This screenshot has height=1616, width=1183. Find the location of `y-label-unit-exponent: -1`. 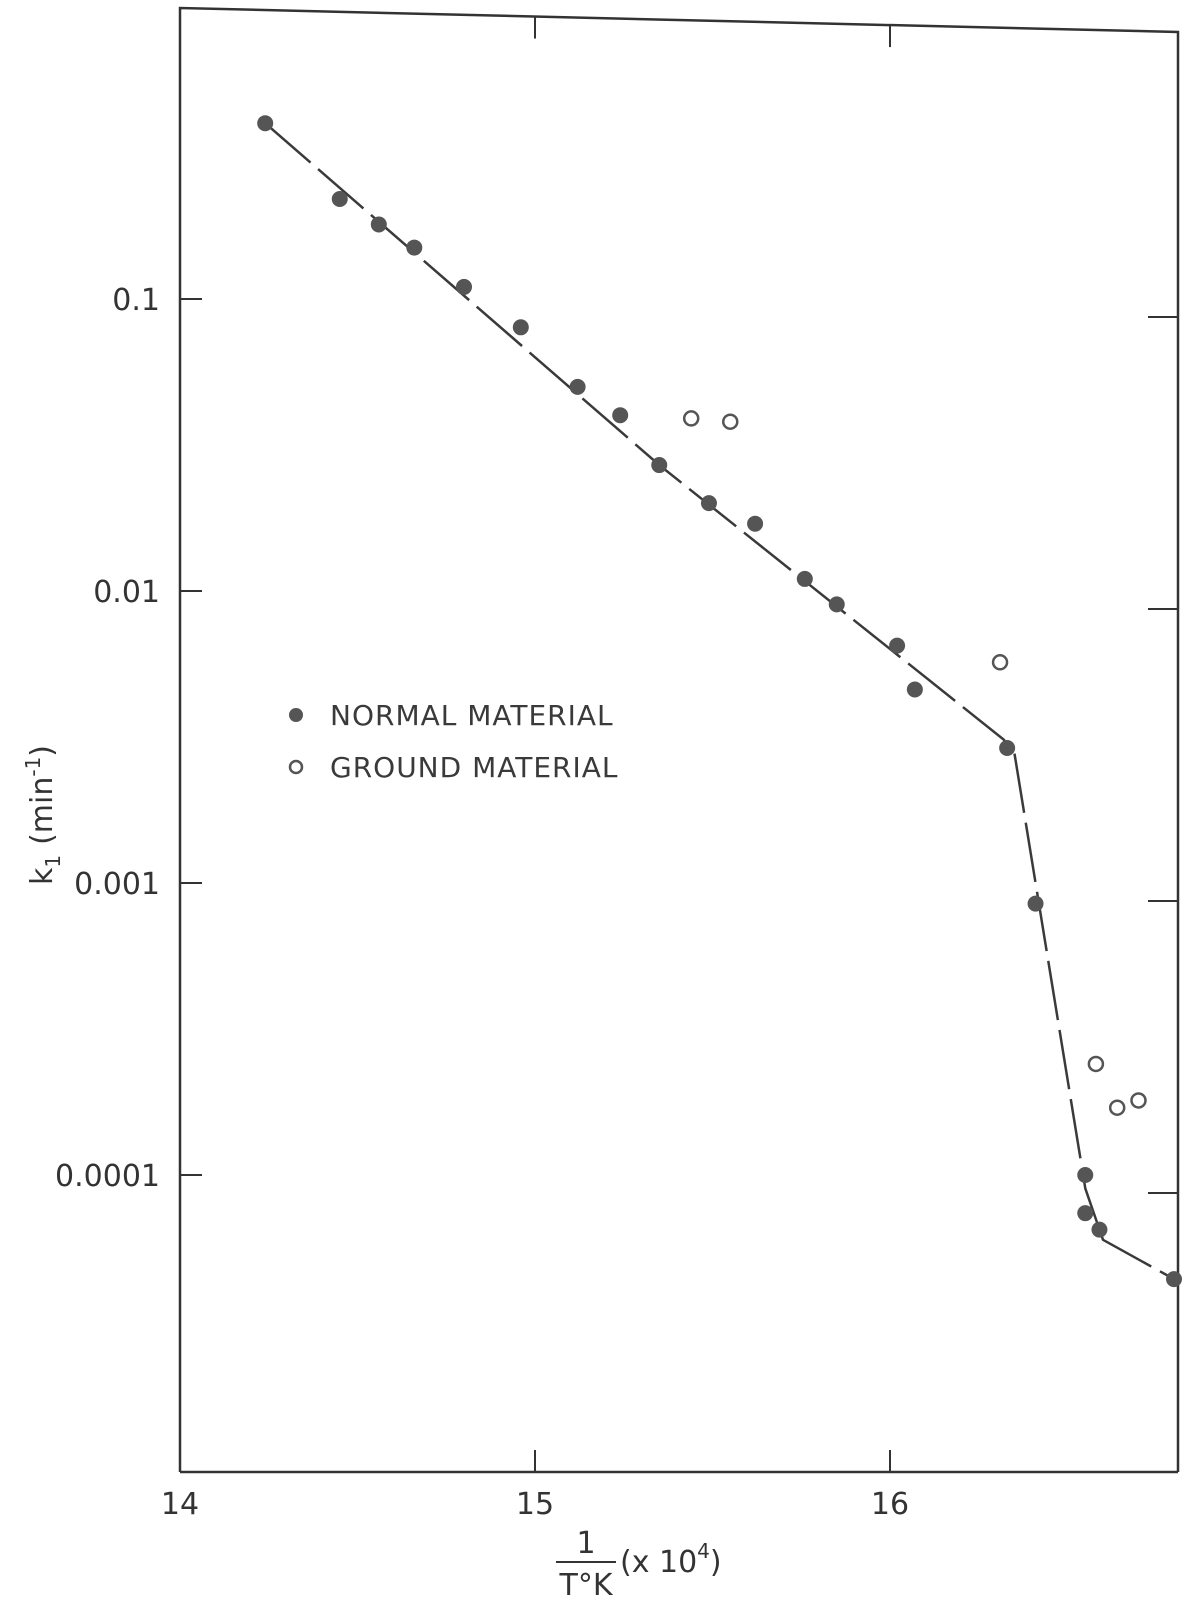

y-label-unit-exponent: -1 is located at coordinates (33, 767).